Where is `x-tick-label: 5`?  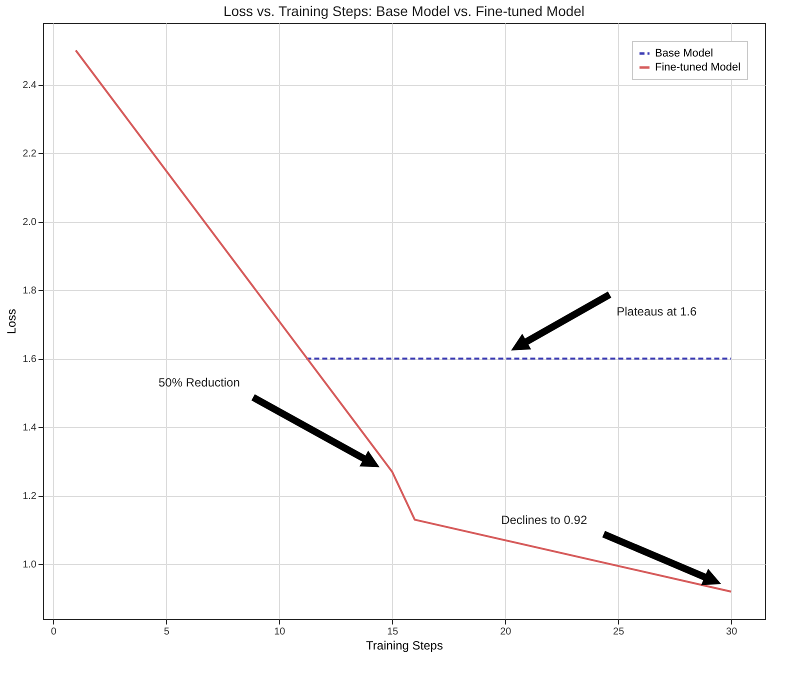 x-tick-label: 5 is located at coordinates (167, 632).